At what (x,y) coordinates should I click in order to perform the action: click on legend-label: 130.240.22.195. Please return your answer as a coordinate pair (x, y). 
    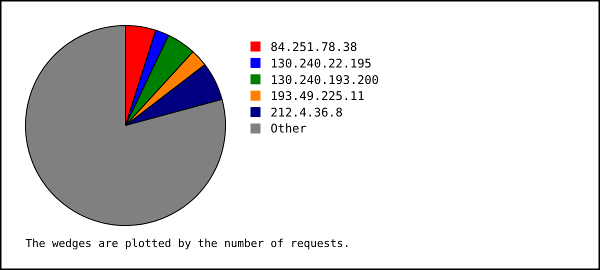
    Looking at the image, I should click on (321, 63).